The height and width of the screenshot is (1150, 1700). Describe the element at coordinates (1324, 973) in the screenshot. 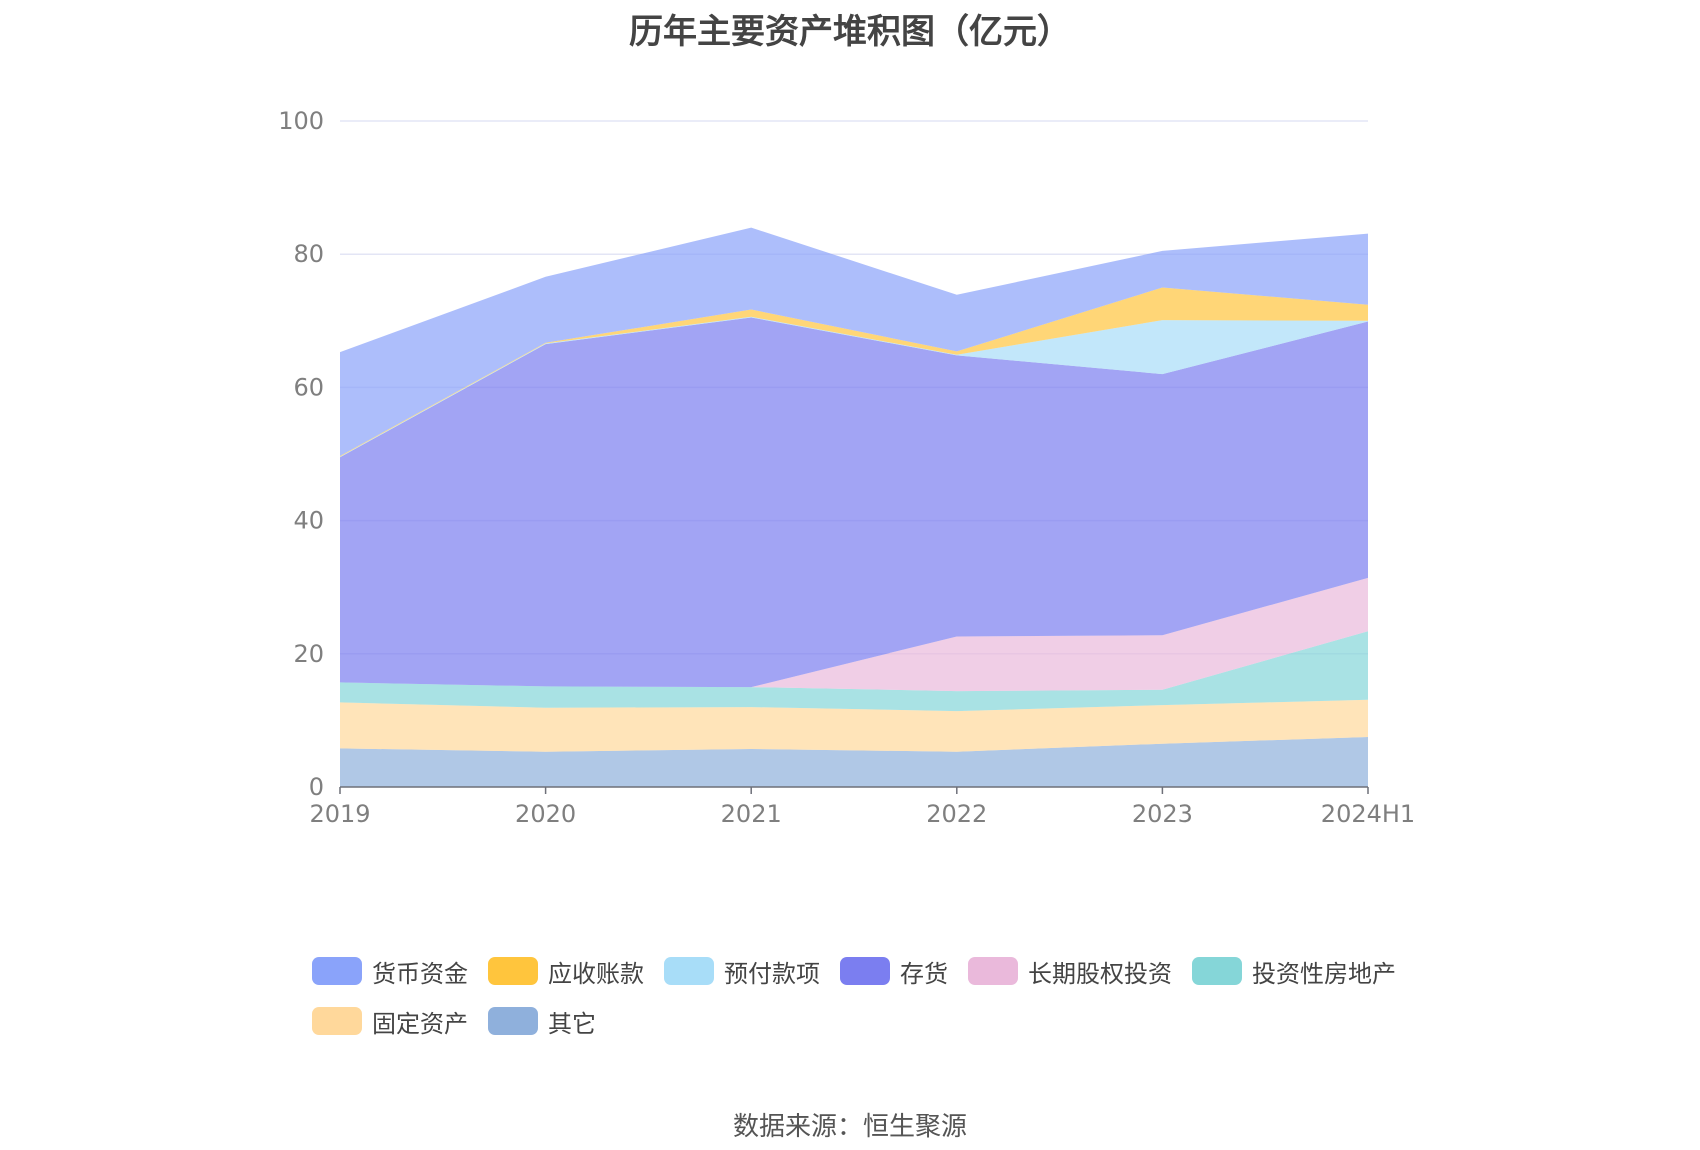

I see `legend-label: 投资性房地产` at that location.